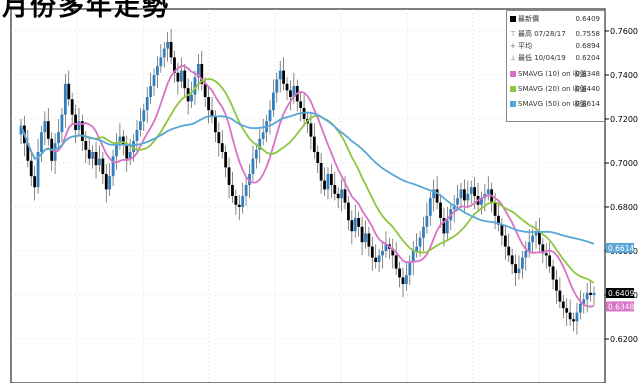 Image resolution: width=640 pixels, height=383 pixels. I want to click on legend-value: 0.6409, so click(588, 19).